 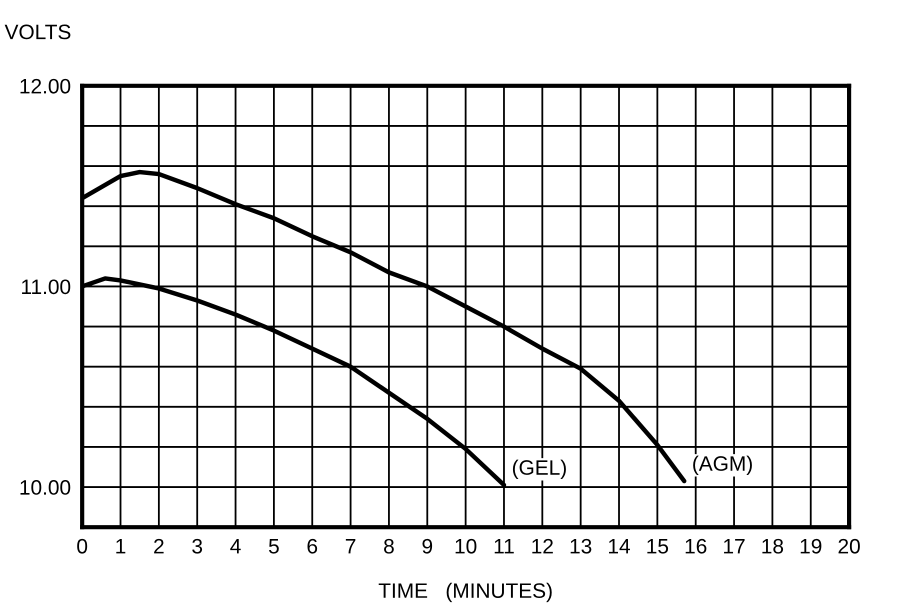 What do you see at coordinates (121, 546) in the screenshot?
I see `x-tick-label: 1` at bounding box center [121, 546].